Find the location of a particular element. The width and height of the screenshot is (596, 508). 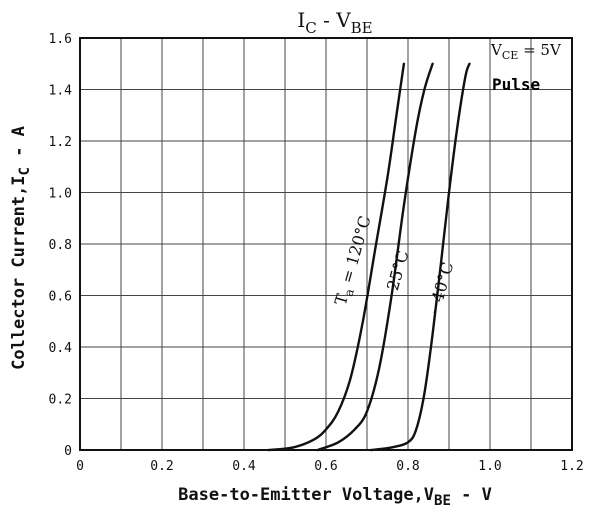

pulse-annotation: Pulse is located at coordinates (516, 84).